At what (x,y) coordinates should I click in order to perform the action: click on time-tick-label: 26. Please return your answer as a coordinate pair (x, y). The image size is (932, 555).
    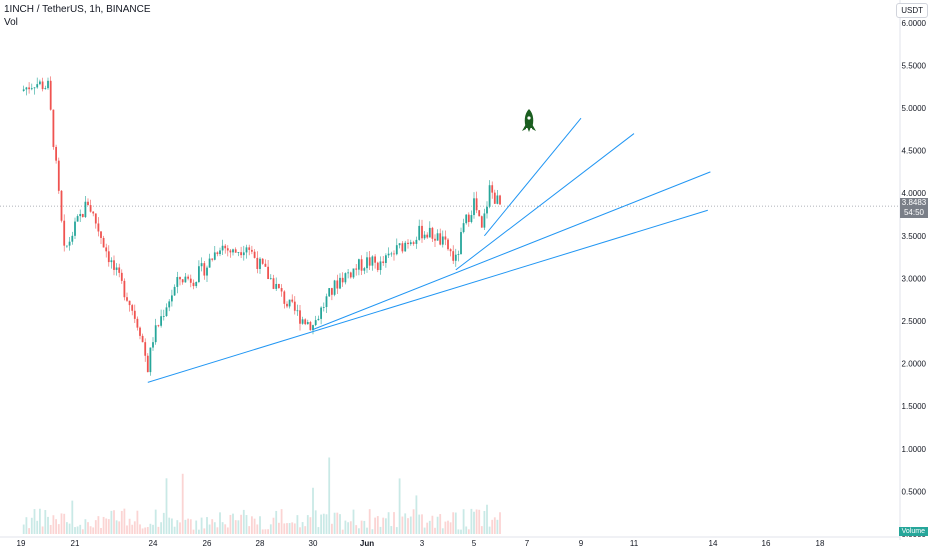
    Looking at the image, I should click on (207, 543).